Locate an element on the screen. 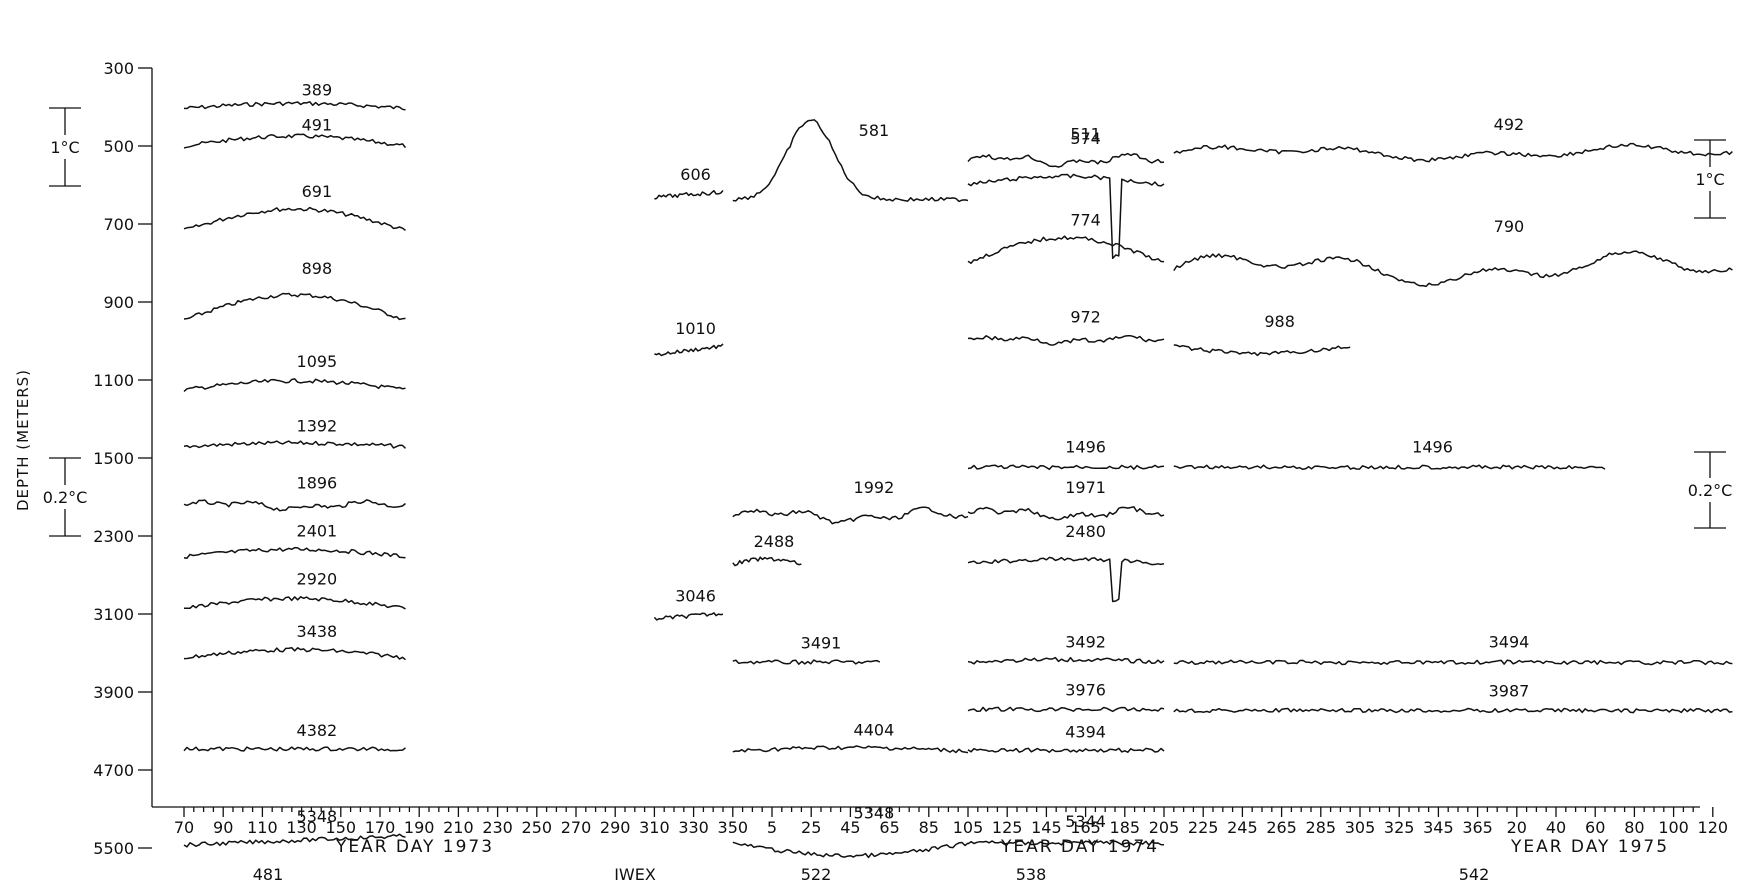 This screenshot has height=888, width=1752. x-tick-label: 270 is located at coordinates (576, 827).